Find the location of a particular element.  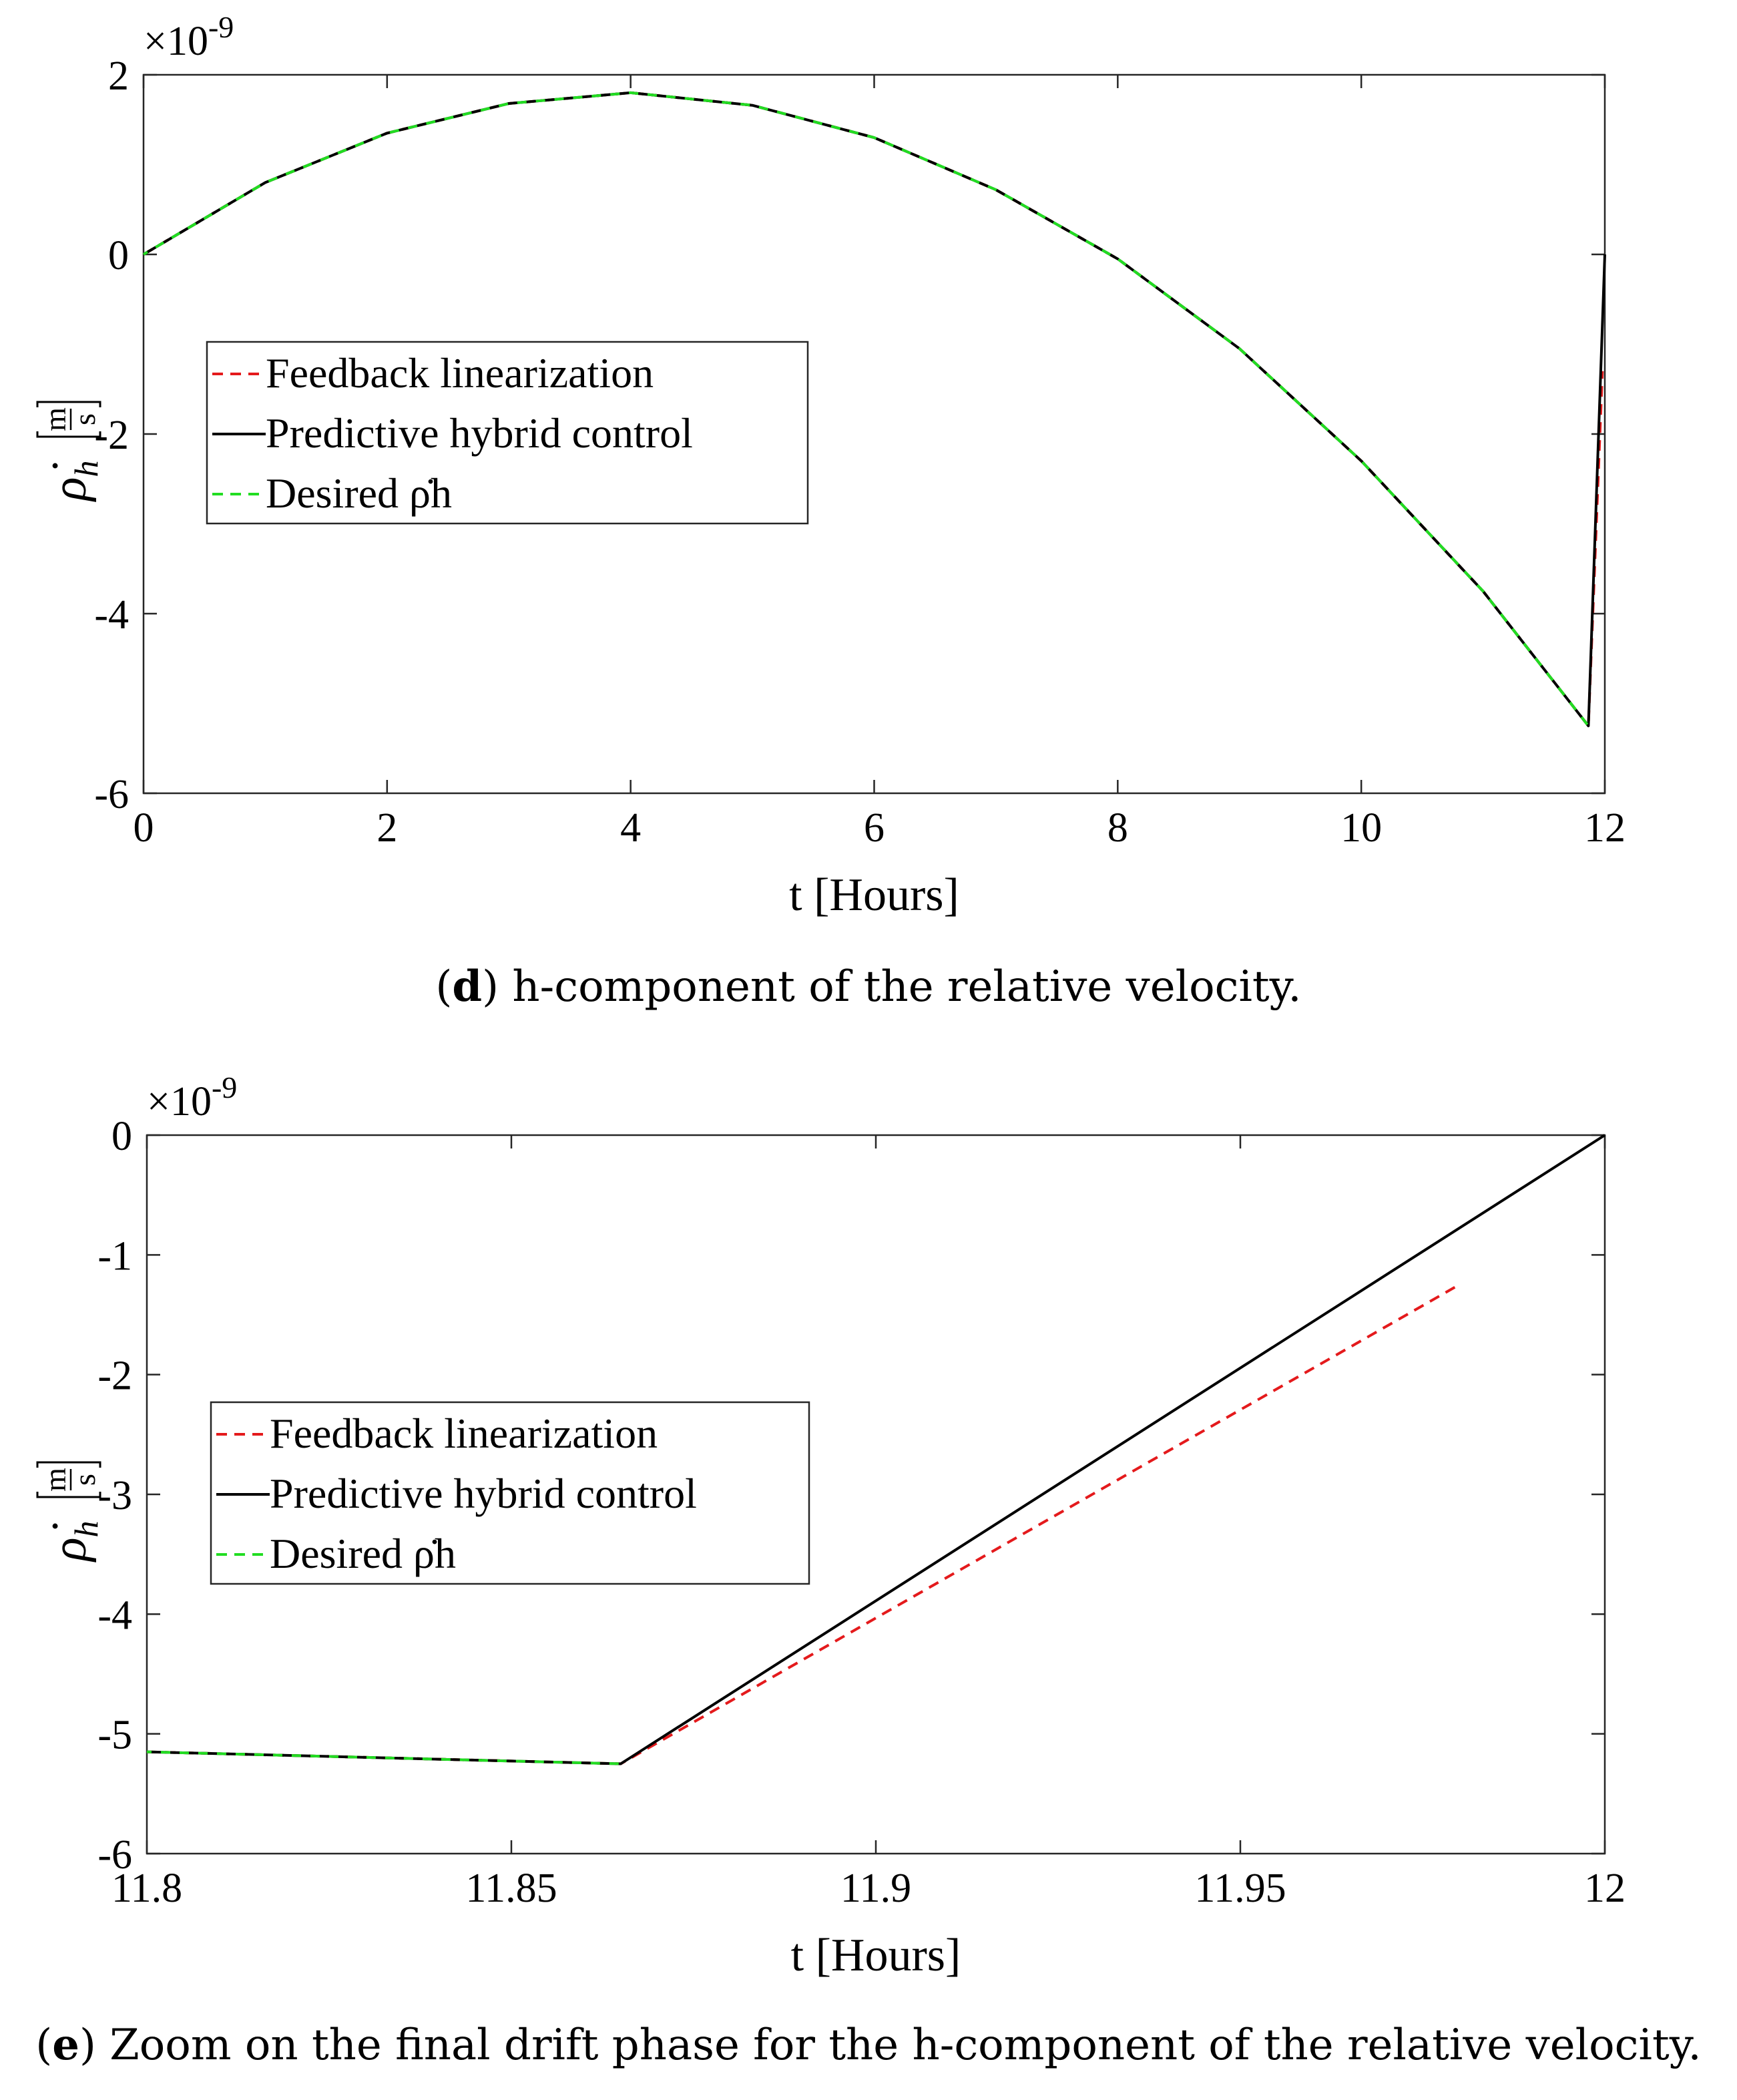

x-tick-label: 11.9 is located at coordinates (876, 1888).